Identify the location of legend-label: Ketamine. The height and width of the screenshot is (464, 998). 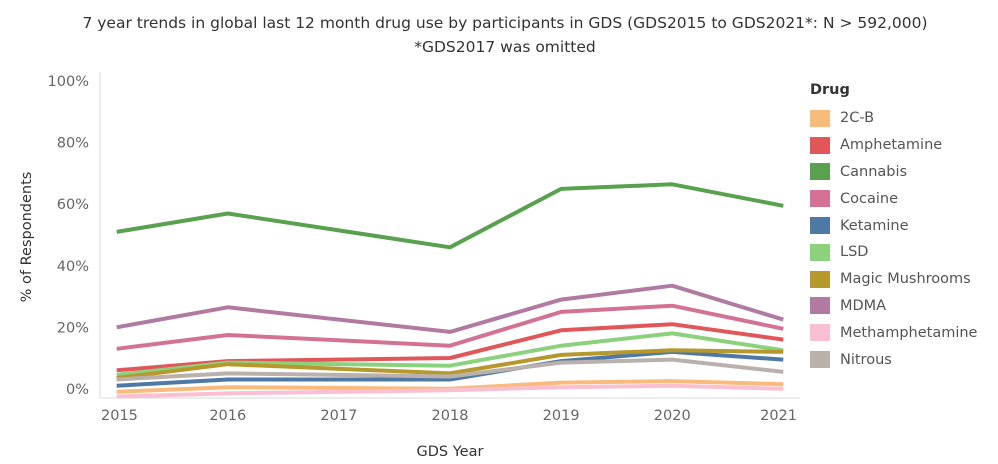
(874, 225).